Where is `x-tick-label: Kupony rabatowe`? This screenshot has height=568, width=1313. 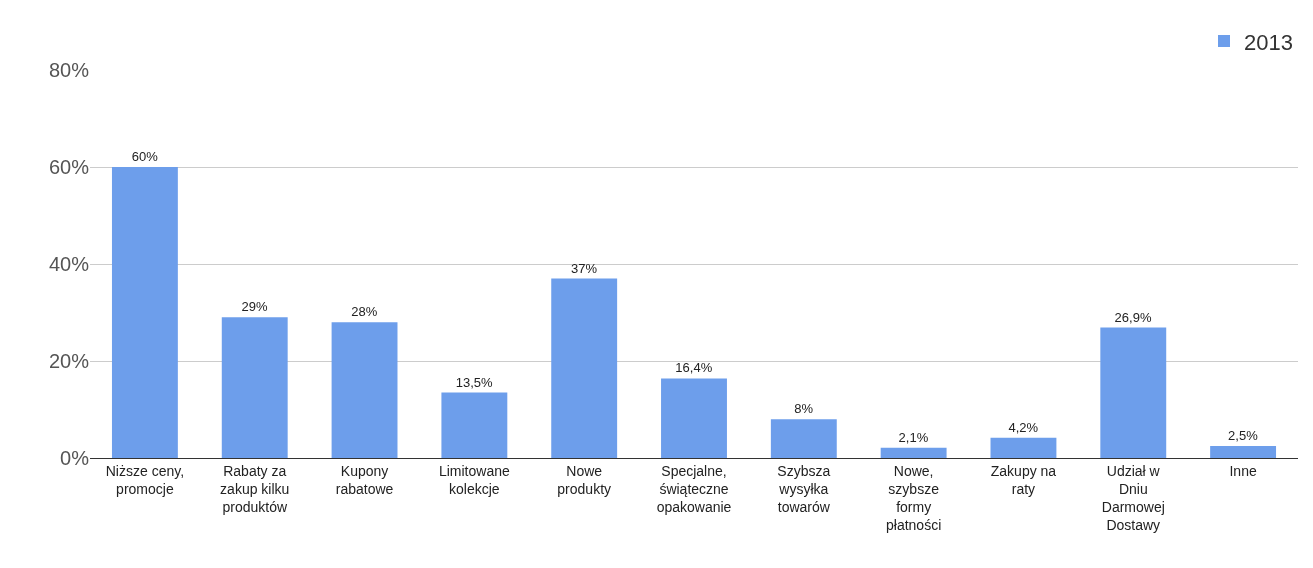 x-tick-label: Kupony rabatowe is located at coordinates (364, 479).